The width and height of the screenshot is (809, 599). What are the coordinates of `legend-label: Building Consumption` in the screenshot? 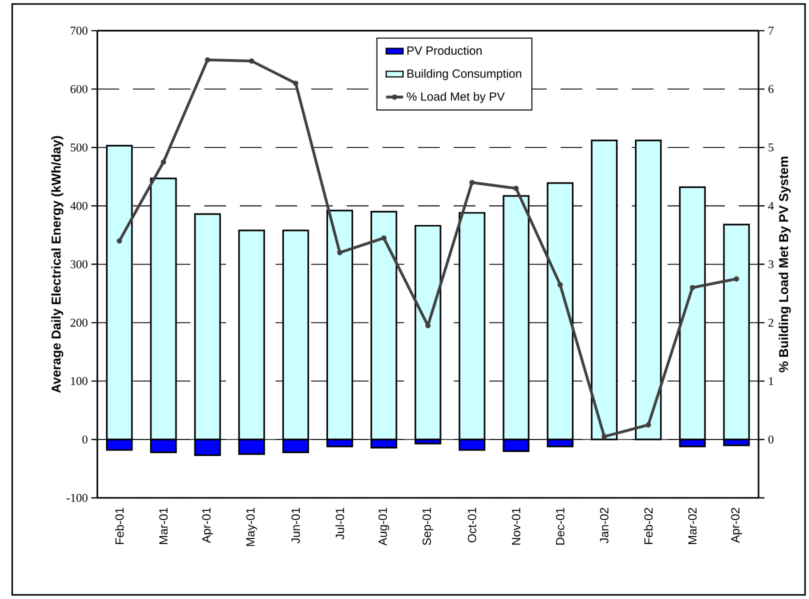 It's located at (464, 74).